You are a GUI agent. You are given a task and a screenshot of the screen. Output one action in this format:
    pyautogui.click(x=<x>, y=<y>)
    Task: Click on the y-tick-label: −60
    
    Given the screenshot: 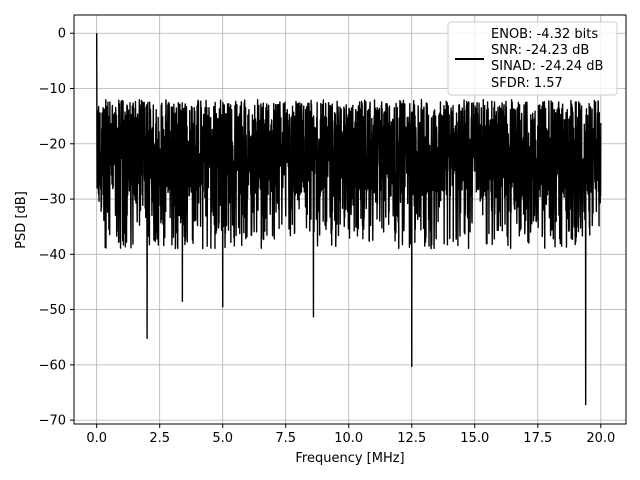 What is the action you would take?
    pyautogui.click(x=52, y=365)
    